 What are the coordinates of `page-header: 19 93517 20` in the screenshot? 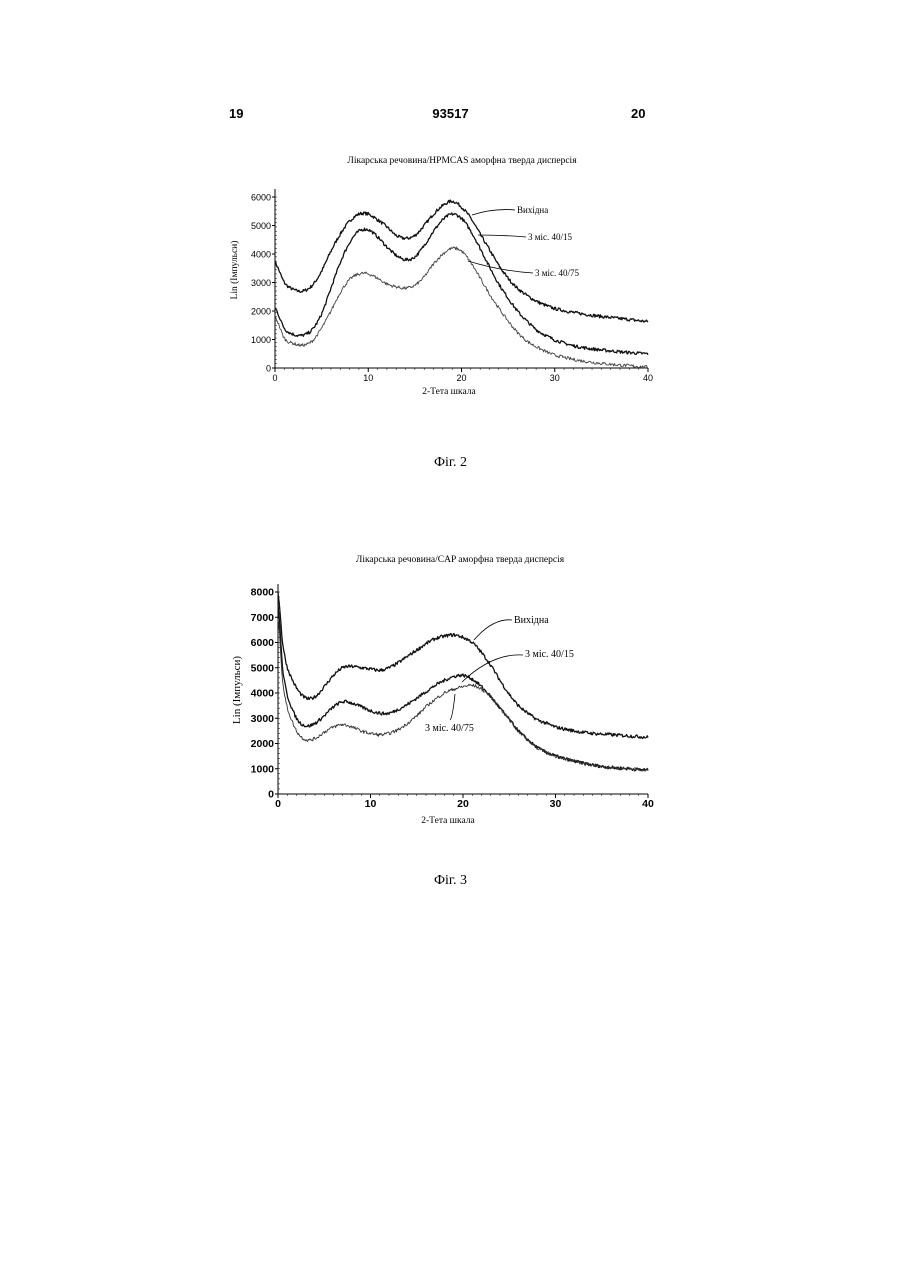 It's located at (450, 116).